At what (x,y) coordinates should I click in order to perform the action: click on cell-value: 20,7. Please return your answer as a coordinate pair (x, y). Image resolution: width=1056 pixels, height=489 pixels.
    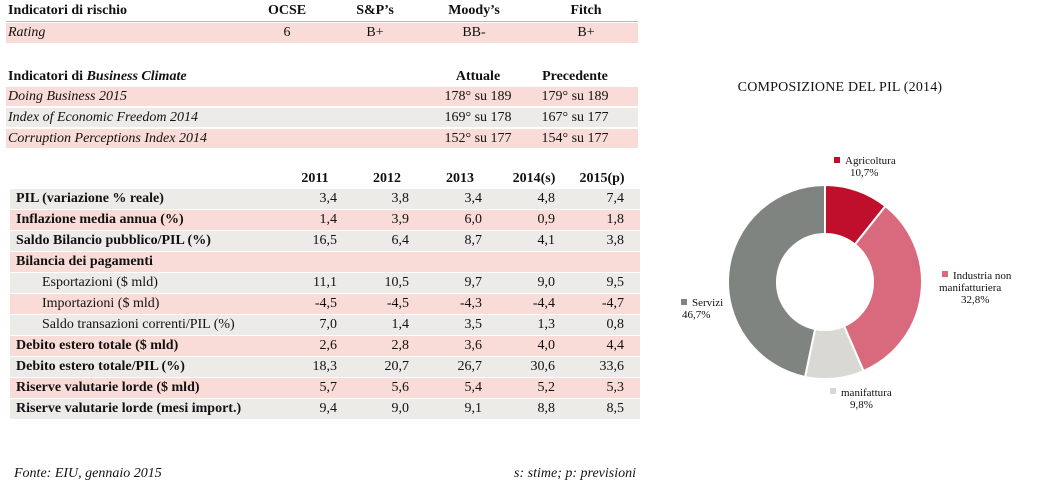
    Looking at the image, I should click on (397, 366).